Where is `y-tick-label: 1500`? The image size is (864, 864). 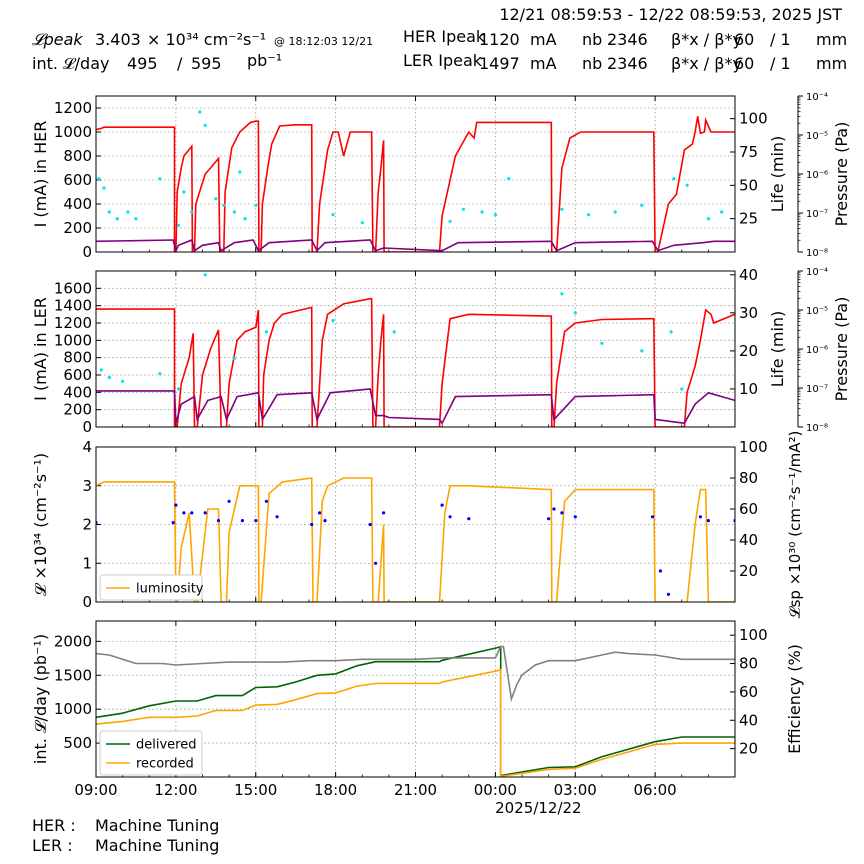
y-tick-label: 1500 is located at coordinates (73, 675).